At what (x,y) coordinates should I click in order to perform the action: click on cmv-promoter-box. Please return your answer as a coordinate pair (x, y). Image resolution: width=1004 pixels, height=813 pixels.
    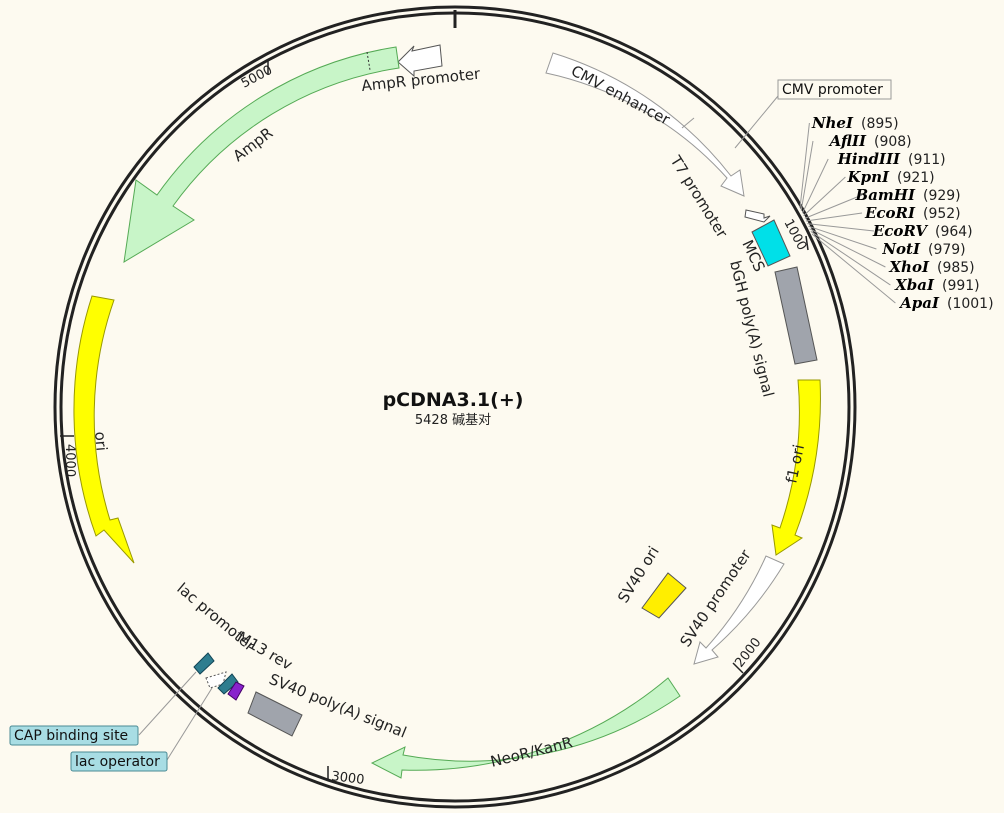
    Looking at the image, I should click on (834, 89).